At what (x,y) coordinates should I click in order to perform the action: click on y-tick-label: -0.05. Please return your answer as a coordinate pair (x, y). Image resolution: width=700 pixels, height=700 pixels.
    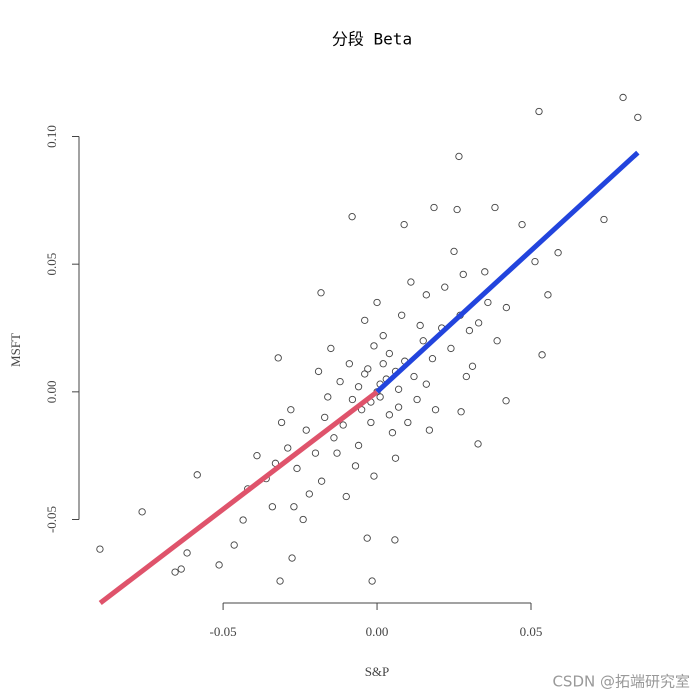
    Looking at the image, I should click on (51, 519).